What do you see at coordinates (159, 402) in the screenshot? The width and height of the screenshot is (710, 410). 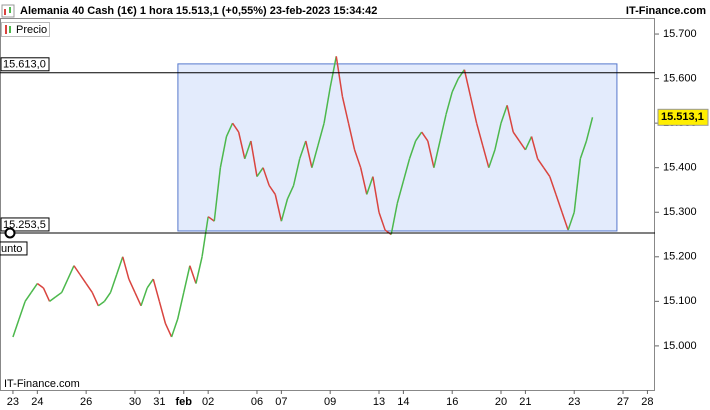 I see `x-tick-label: 31` at bounding box center [159, 402].